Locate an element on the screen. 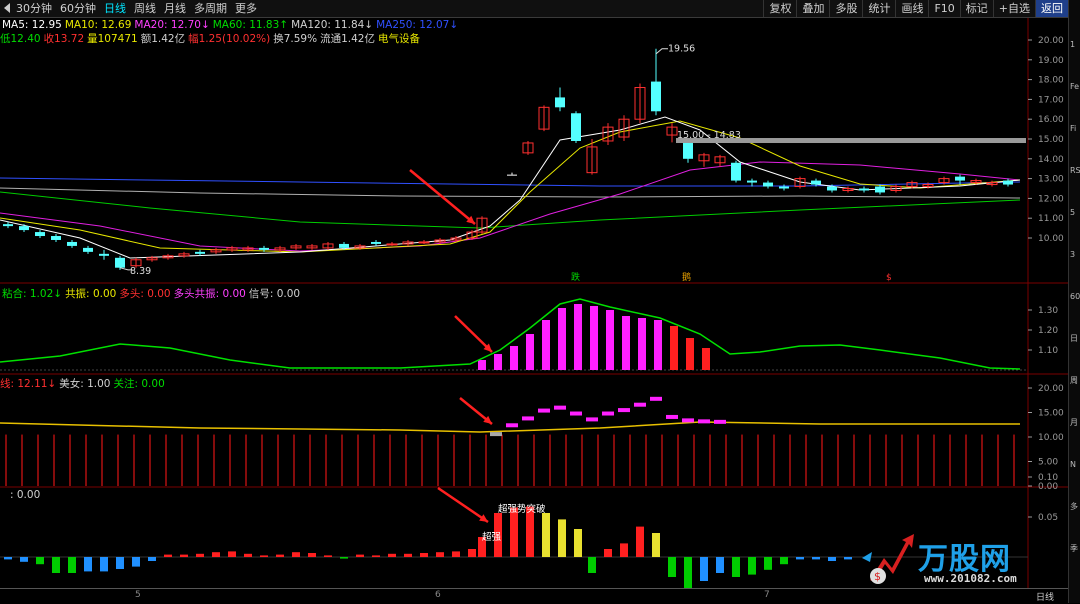  toolbar-button-8: 返回 is located at coordinates (1051, 8).